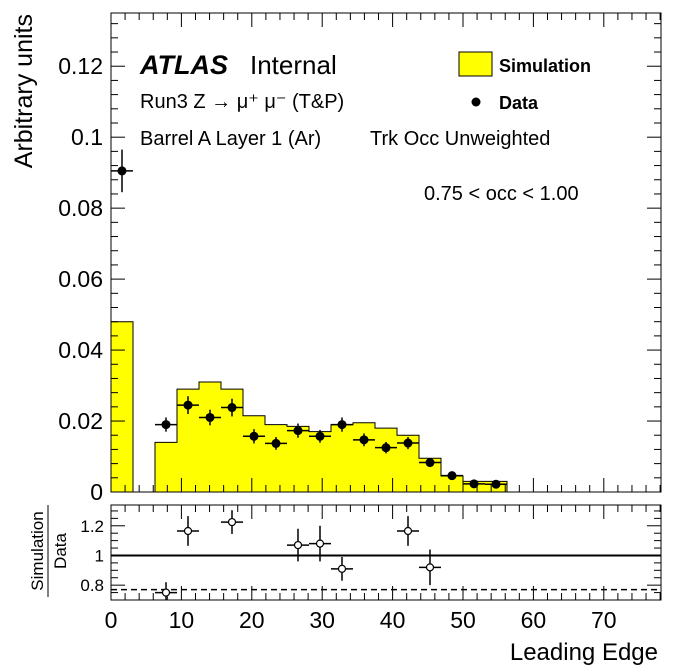 The height and width of the screenshot is (672, 696). What do you see at coordinates (475, 64) in the screenshot?
I see `legend-simulation-swatch` at bounding box center [475, 64].